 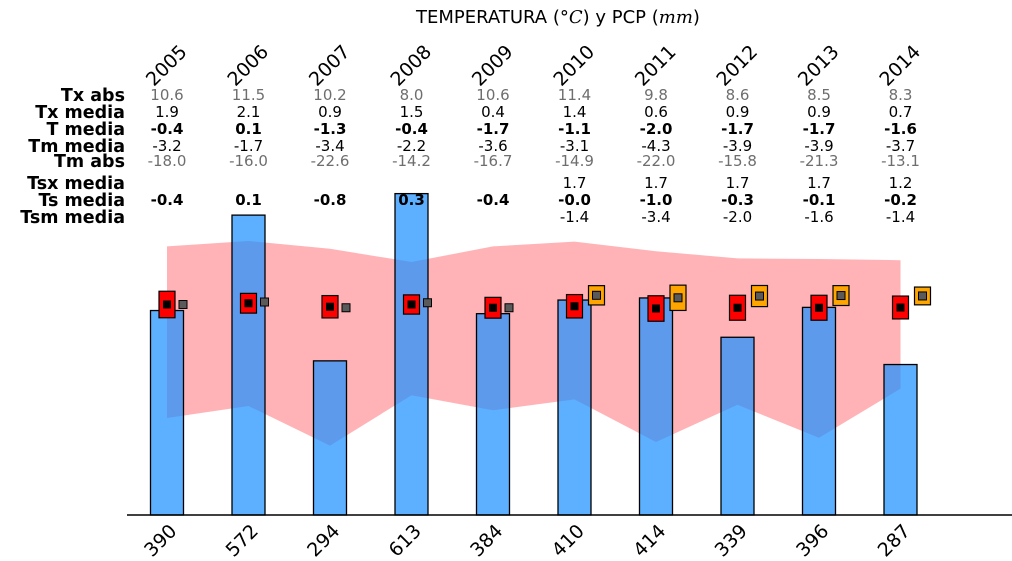 I want to click on cell-t-media-2005: -0.4, so click(x=167, y=129).